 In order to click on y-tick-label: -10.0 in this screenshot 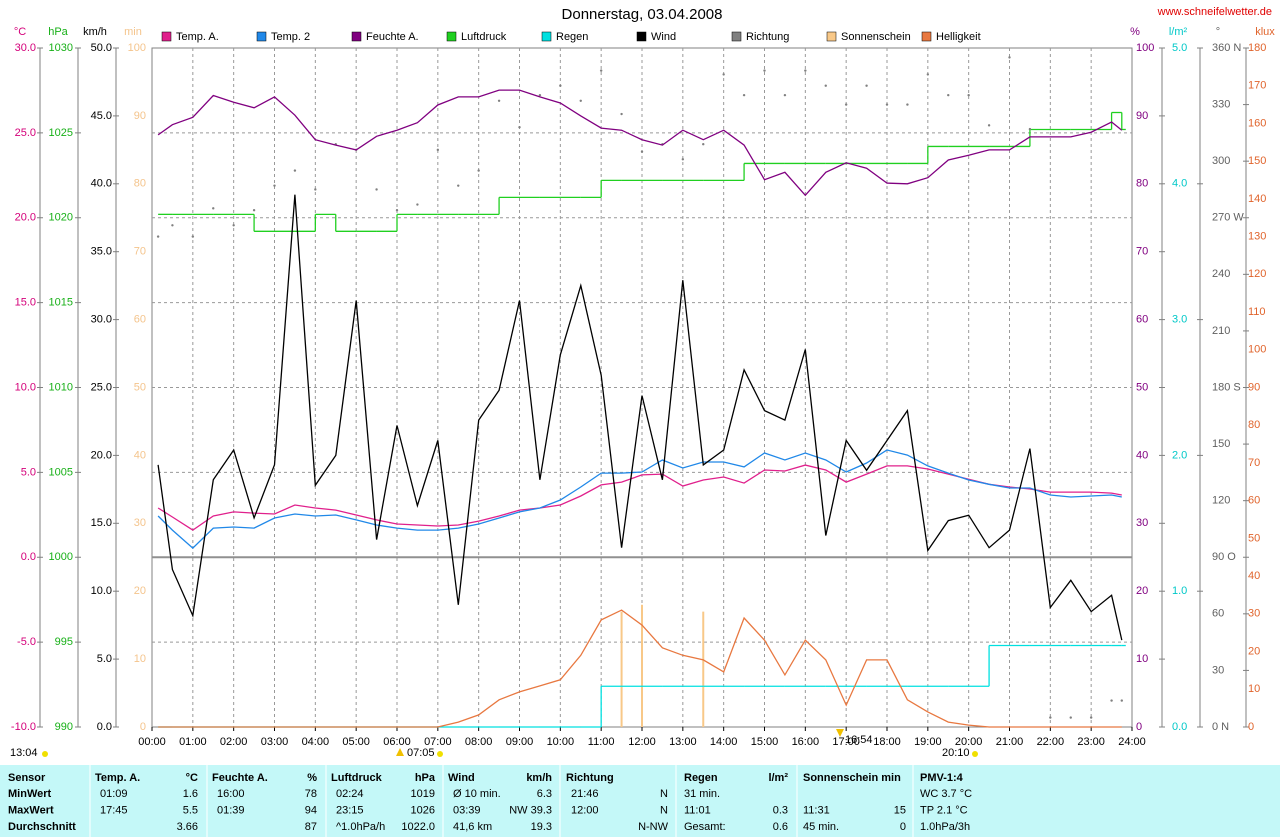, I will do `click(23, 727)`.